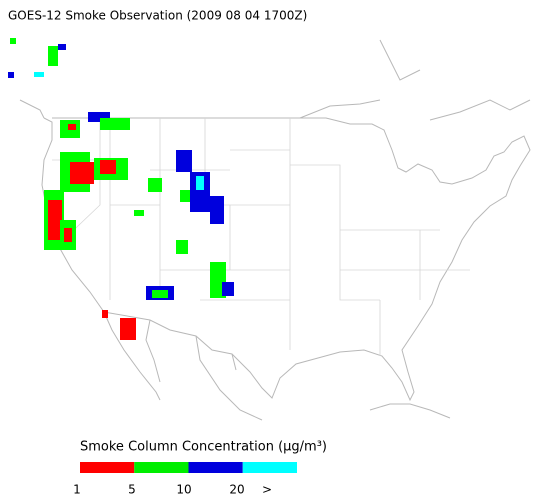 This screenshot has width=540, height=504. I want to click on legend-label: 20, so click(236, 490).